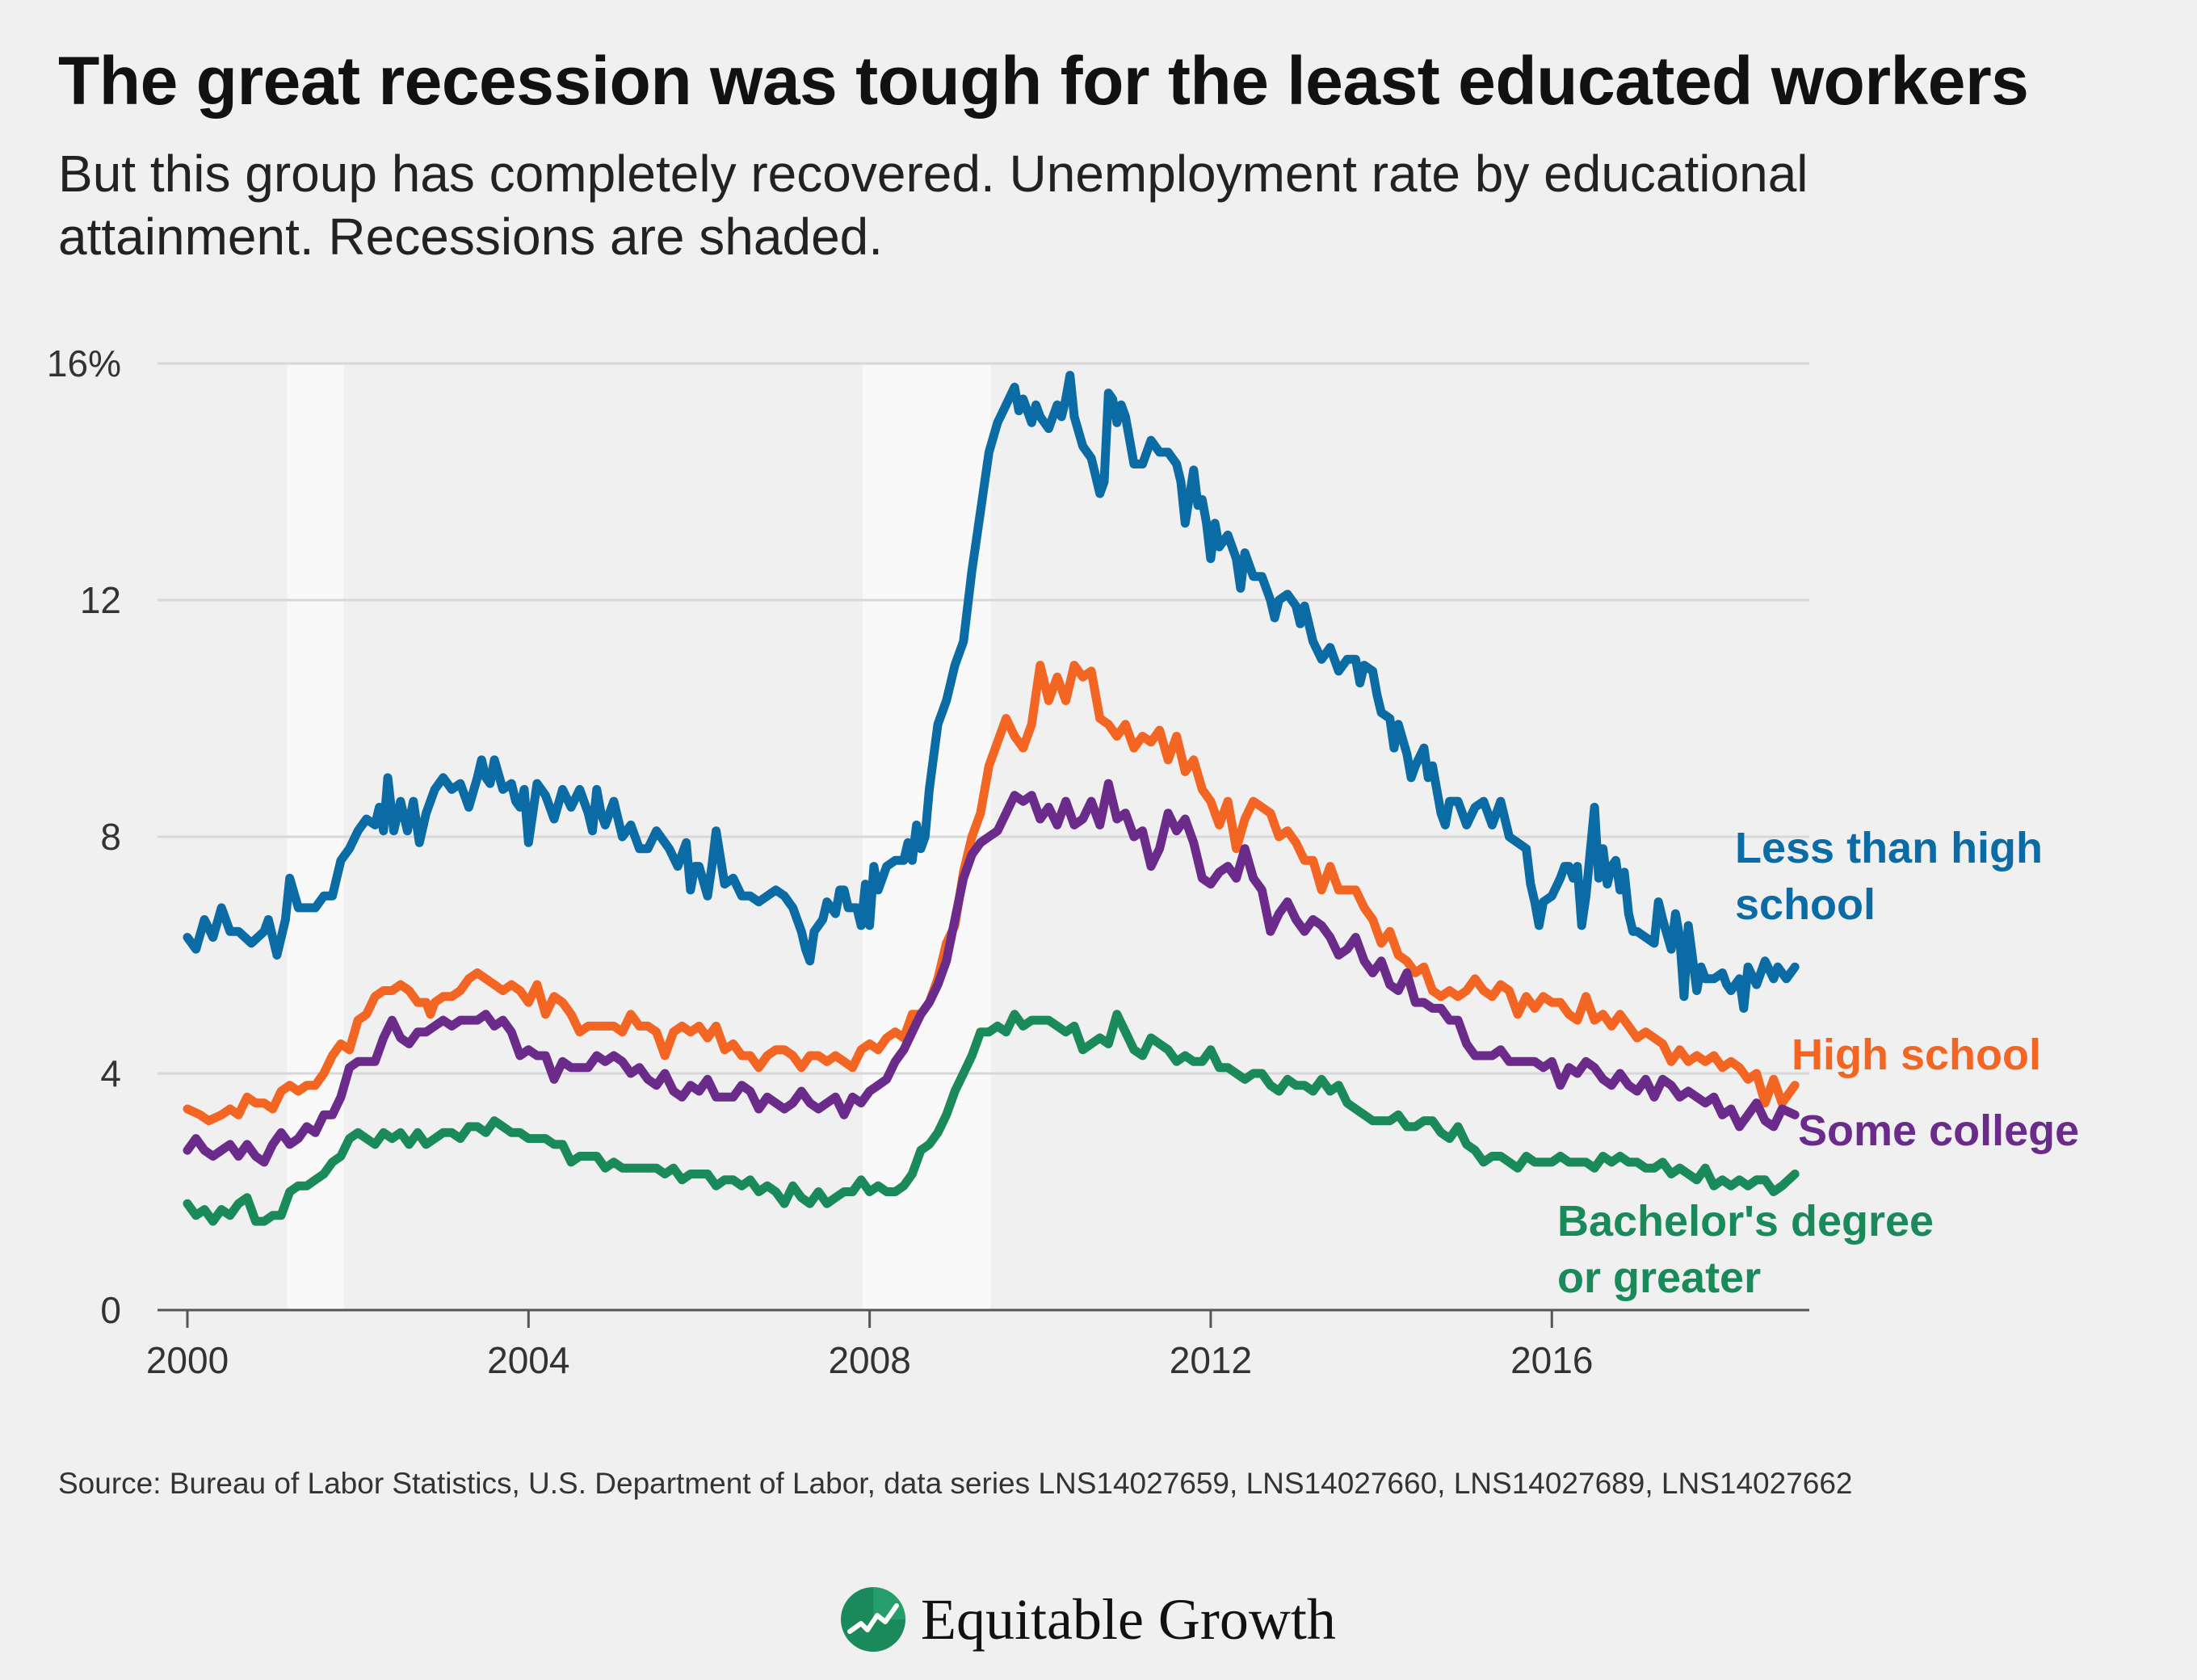  What do you see at coordinates (110, 1073) in the screenshot?
I see `y-tick-label: 4` at bounding box center [110, 1073].